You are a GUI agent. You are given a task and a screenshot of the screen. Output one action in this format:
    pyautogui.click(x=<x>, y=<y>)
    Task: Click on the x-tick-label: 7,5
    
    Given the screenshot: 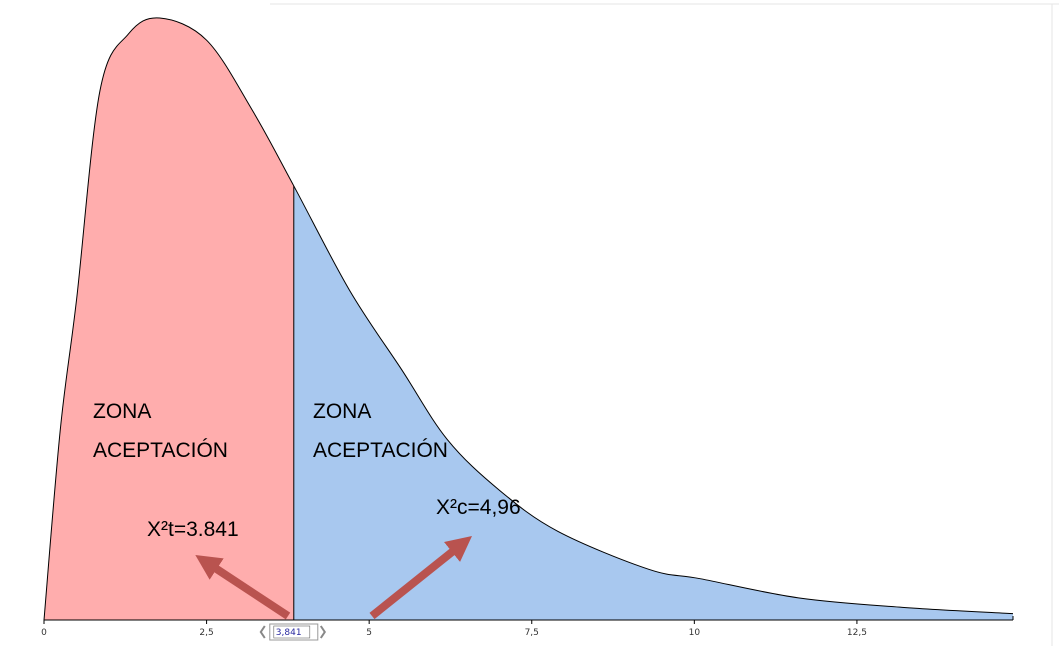 What is the action you would take?
    pyautogui.click(x=532, y=633)
    